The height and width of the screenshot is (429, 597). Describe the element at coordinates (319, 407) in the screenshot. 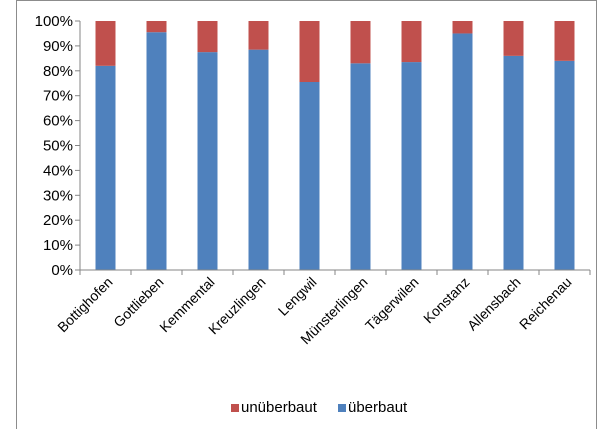

I see `legend: unüberbaut überbaut` at that location.